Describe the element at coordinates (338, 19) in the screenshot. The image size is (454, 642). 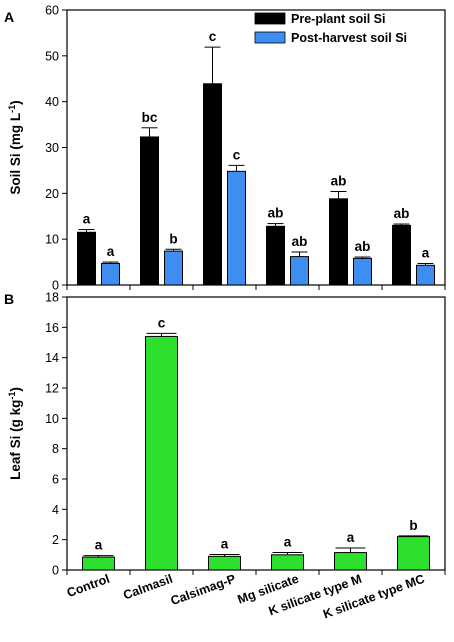
I see `legend-label: Pre-plant soil Si` at that location.